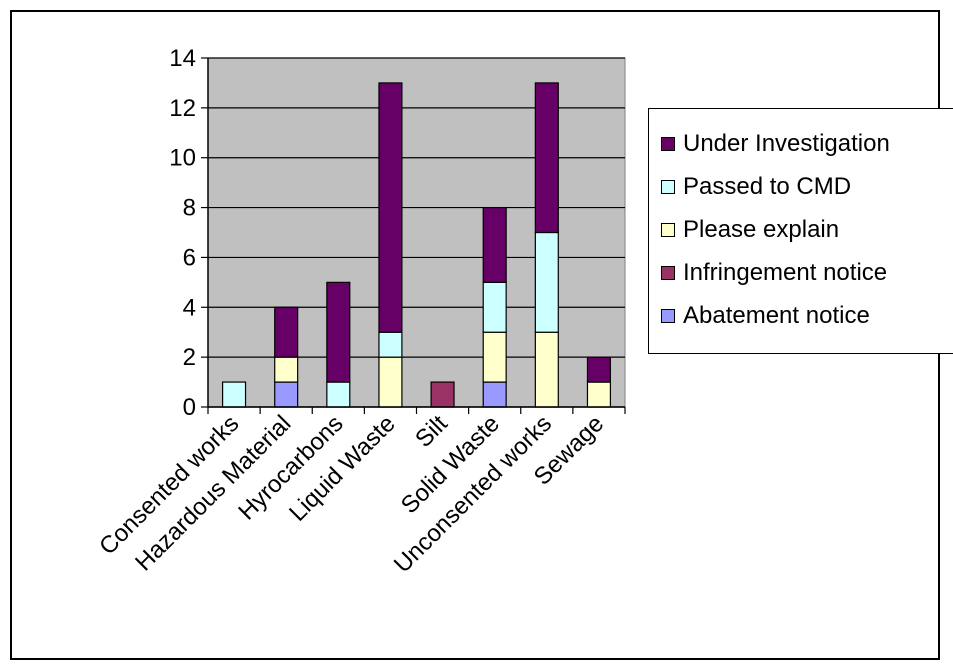 This screenshot has height=670, width=953. I want to click on legend-label: Infringement notice, so click(785, 272).